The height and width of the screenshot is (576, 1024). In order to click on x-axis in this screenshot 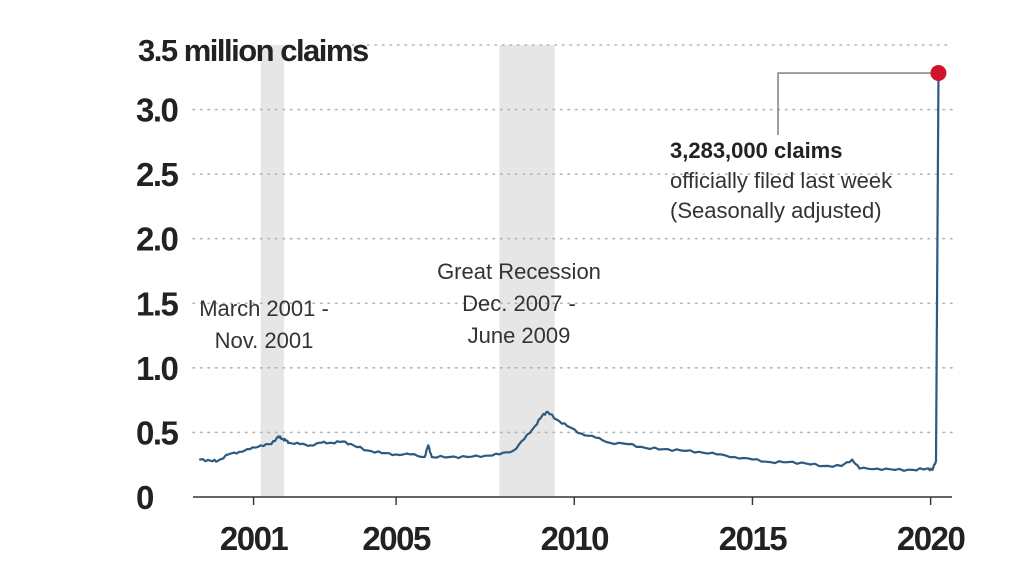, I will do `click(572, 500)`.